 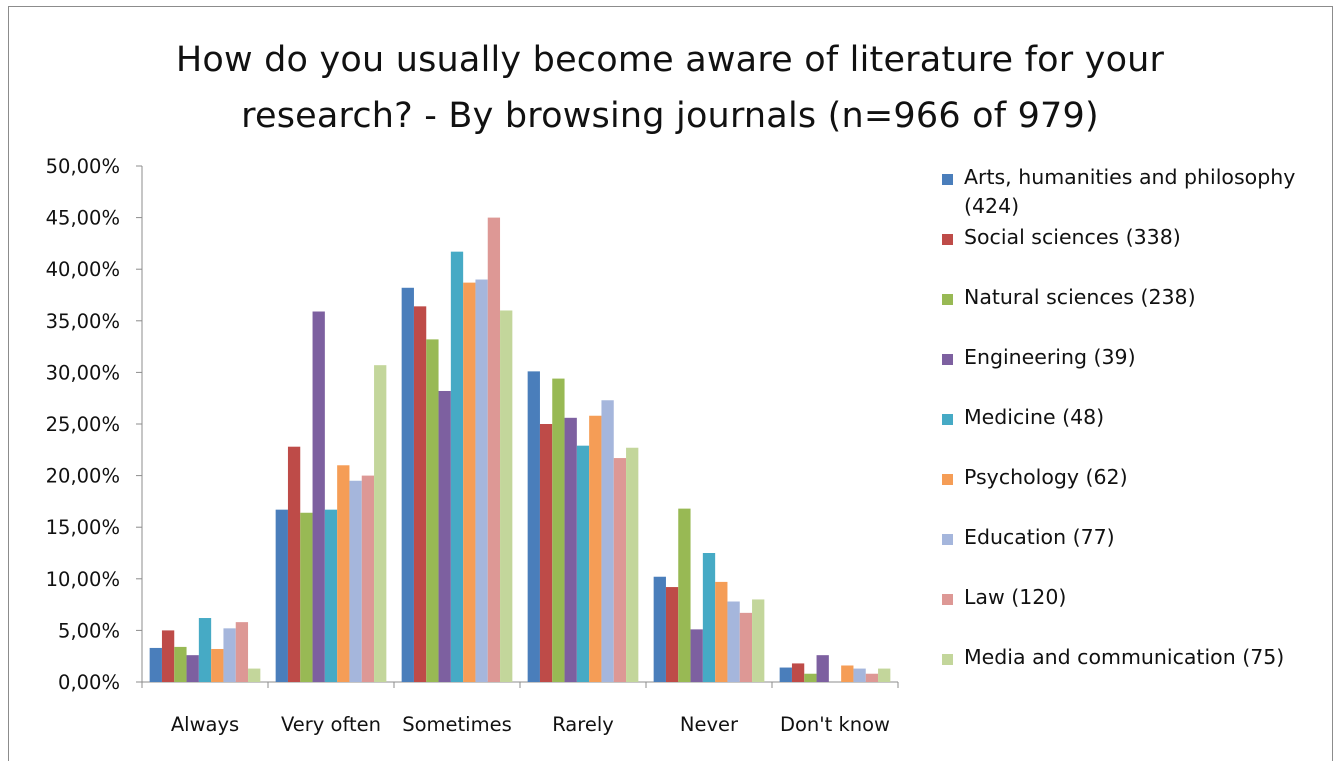 I want to click on legend-label: Social sciences (338), so click(x=1072, y=237).